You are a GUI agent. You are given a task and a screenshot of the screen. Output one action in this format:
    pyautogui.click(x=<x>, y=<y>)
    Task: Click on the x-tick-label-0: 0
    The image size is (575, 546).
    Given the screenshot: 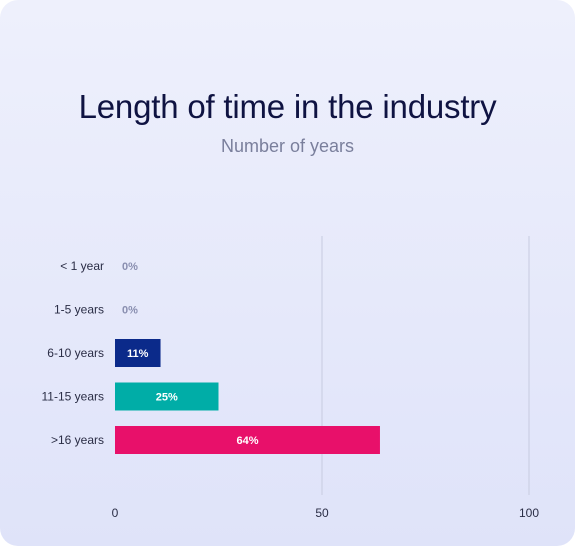 What is the action you would take?
    pyautogui.click(x=115, y=513)
    